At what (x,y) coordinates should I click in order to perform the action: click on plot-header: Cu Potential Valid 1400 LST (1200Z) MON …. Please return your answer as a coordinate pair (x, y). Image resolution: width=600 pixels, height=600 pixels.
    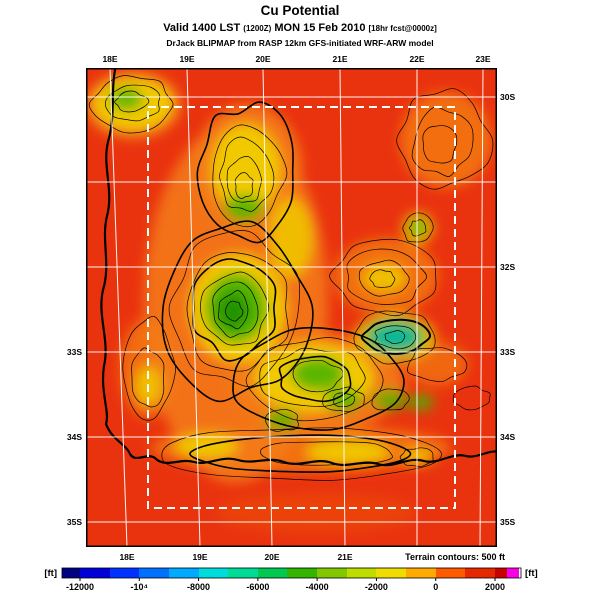
    Looking at the image, I should click on (300, 25).